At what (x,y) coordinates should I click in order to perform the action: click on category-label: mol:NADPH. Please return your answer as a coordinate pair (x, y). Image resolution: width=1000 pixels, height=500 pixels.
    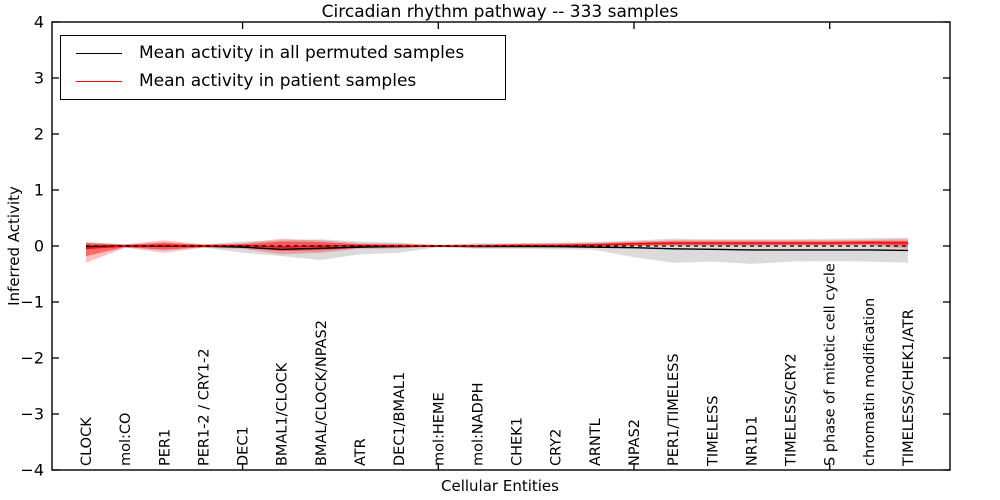
    Looking at the image, I should click on (478, 424).